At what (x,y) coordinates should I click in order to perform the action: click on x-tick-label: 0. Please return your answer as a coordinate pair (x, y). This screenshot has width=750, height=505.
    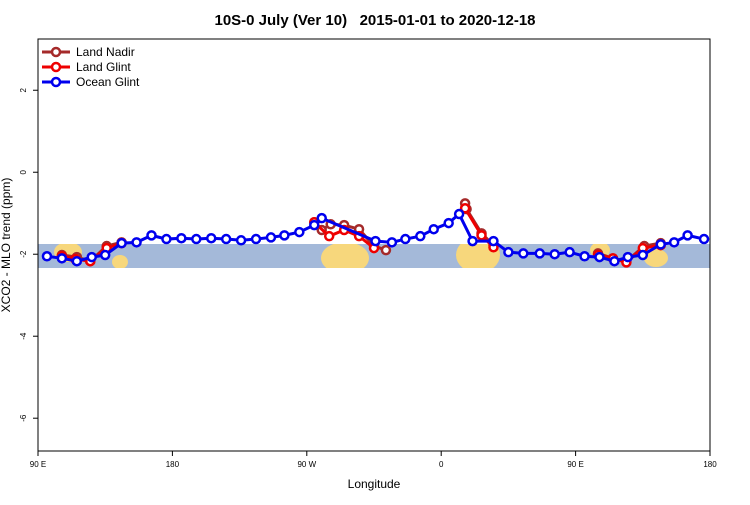
    Looking at the image, I should click on (441, 464).